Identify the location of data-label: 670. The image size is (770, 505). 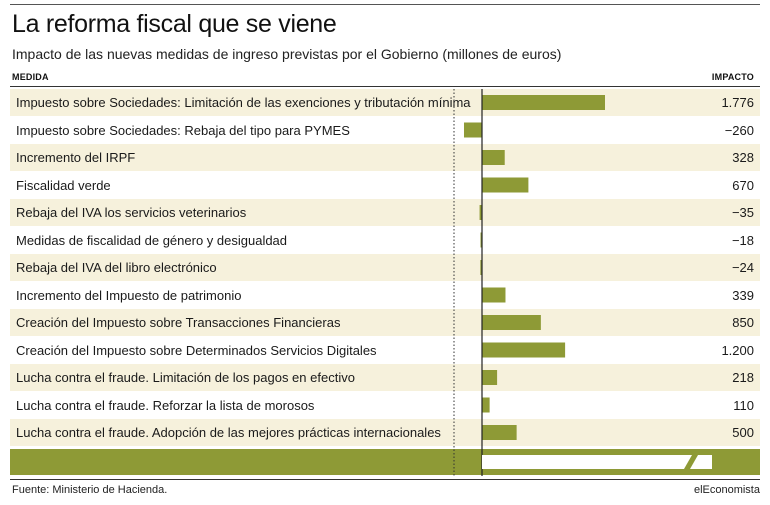
(743, 185).